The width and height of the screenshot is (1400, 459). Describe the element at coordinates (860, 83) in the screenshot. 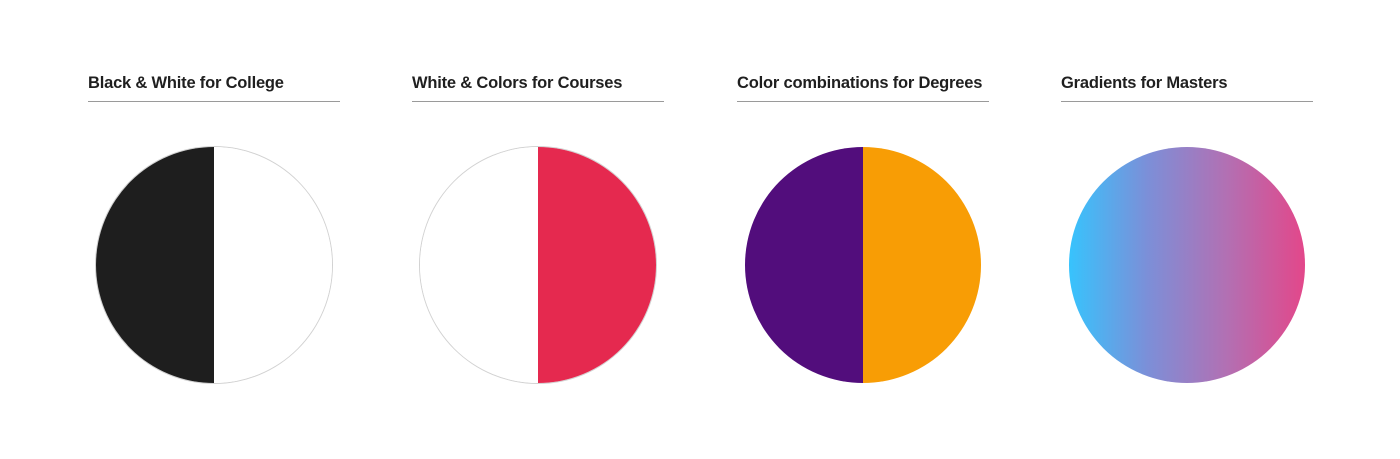

I see `panel-heading: Color combinations for Degrees` at that location.